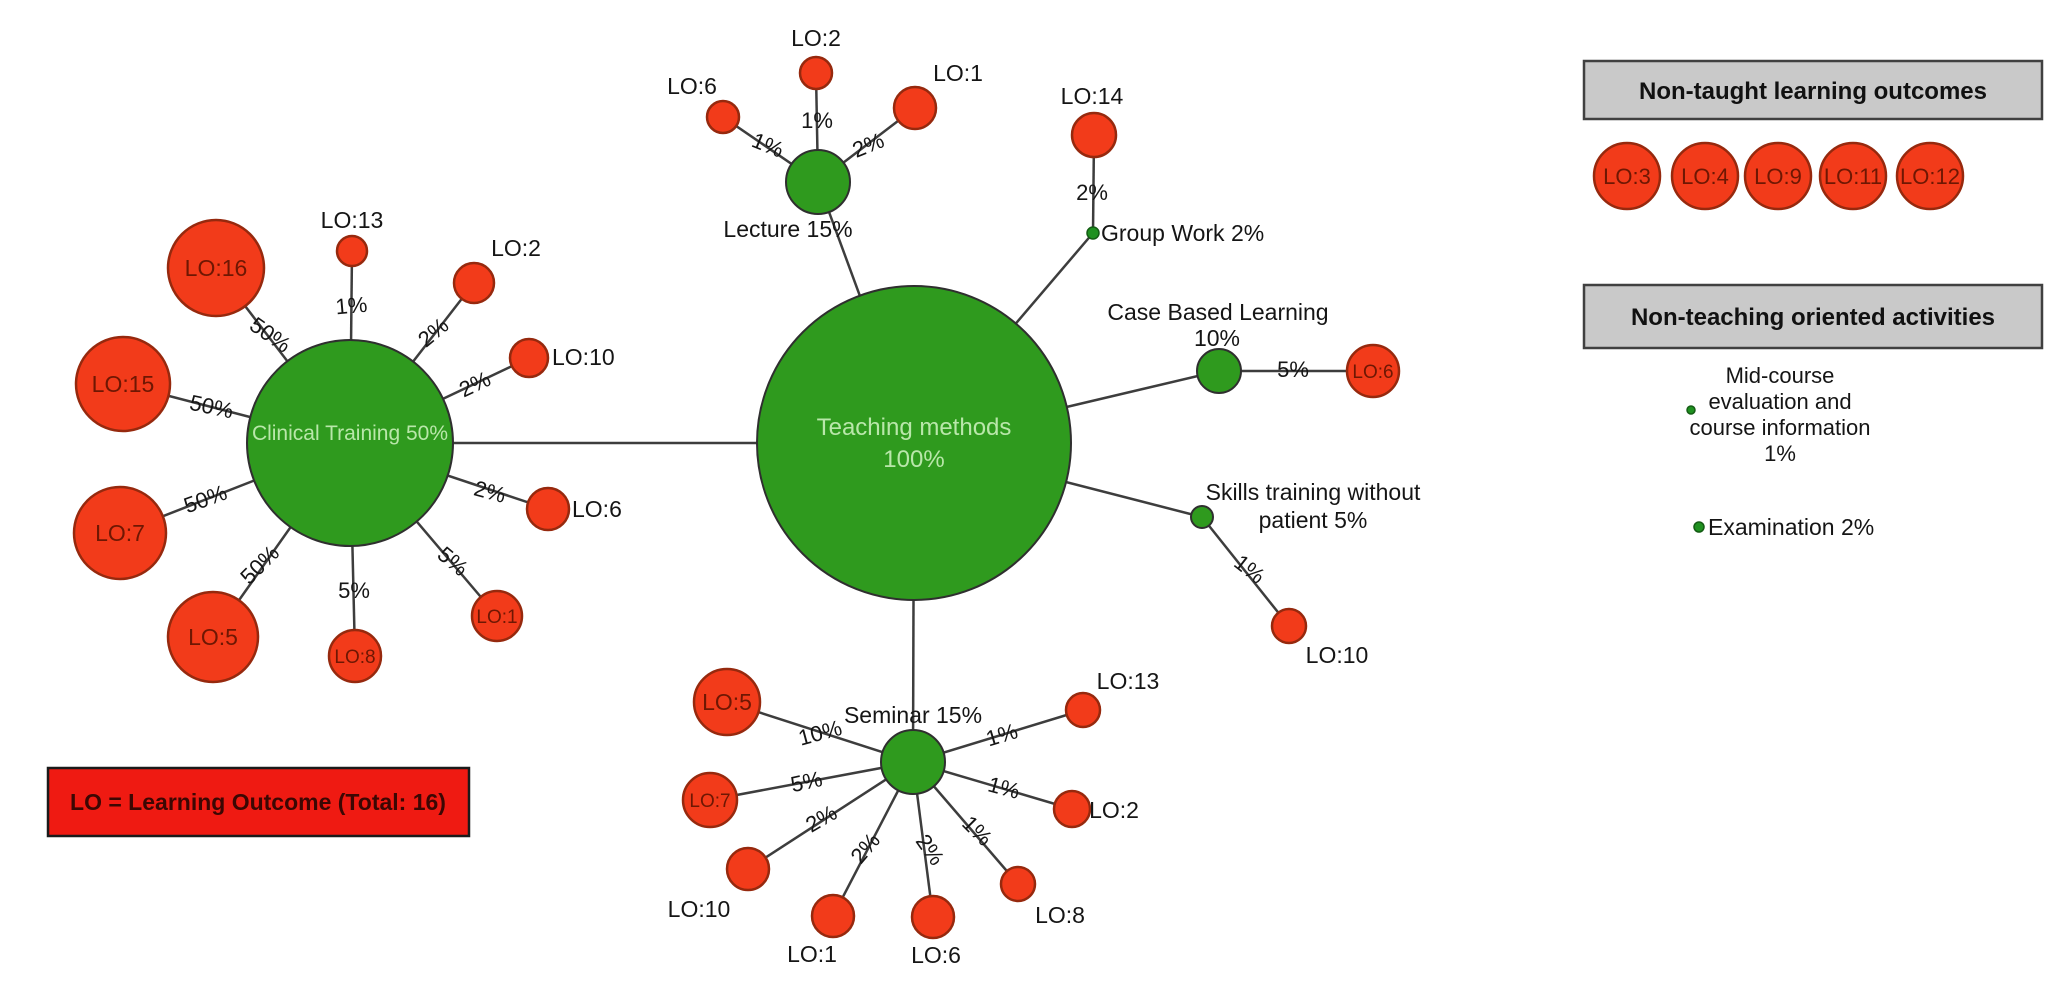 The height and width of the screenshot is (1001, 2059). I want to click on node-clinical-lo1, so click(497, 616).